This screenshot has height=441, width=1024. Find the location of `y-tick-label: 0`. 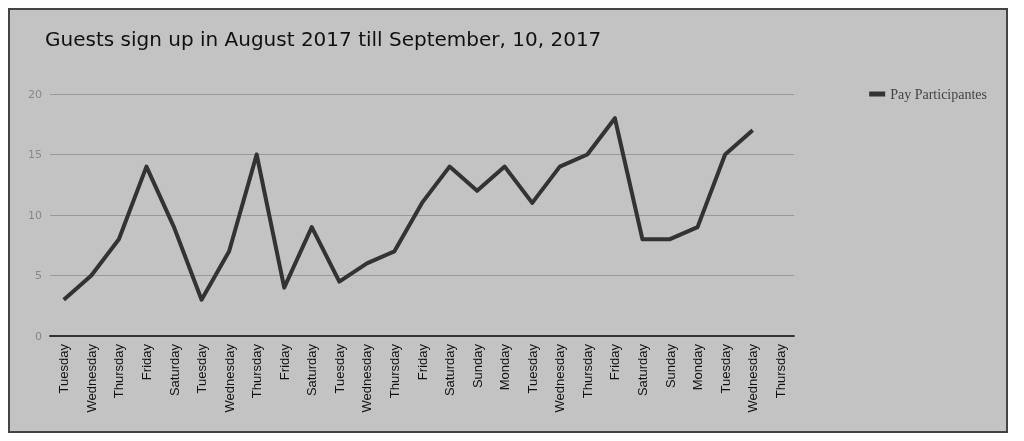

y-tick-label: 0 is located at coordinates (38, 336).